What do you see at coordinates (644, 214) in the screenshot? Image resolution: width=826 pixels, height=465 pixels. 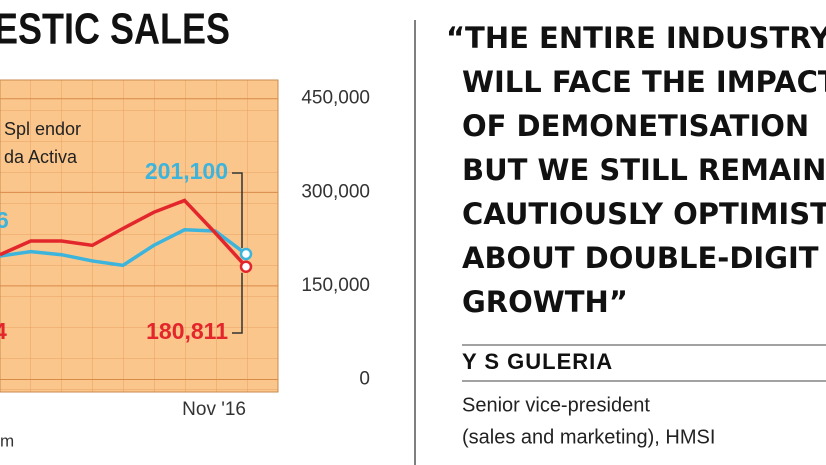 I see `quote-line: CAUTIOUSLY OPTIMISTIC` at bounding box center [644, 214].